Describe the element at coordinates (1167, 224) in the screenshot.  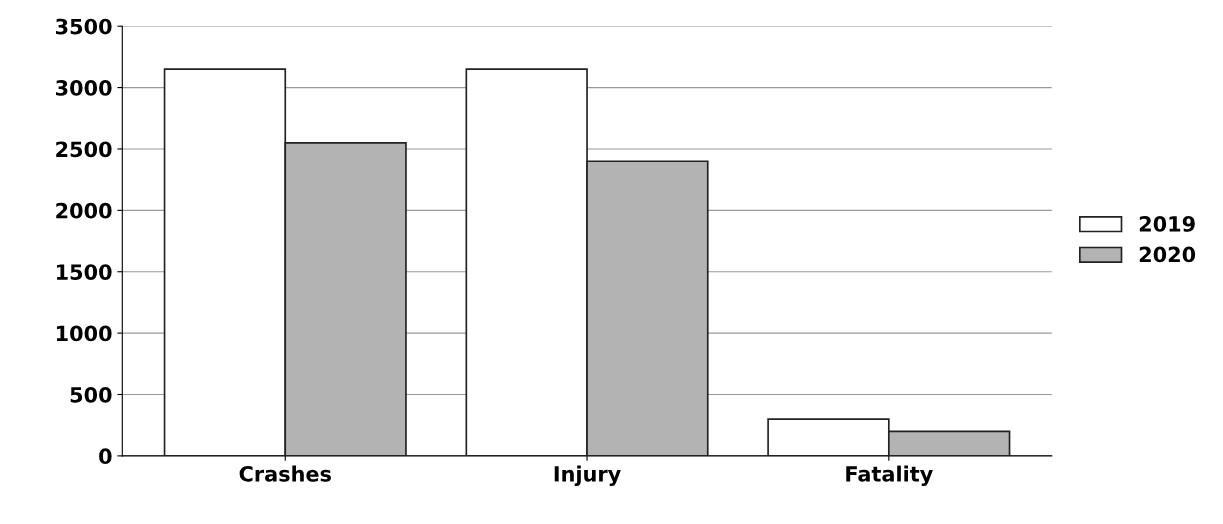
I see `legend-label: 2019` at that location.